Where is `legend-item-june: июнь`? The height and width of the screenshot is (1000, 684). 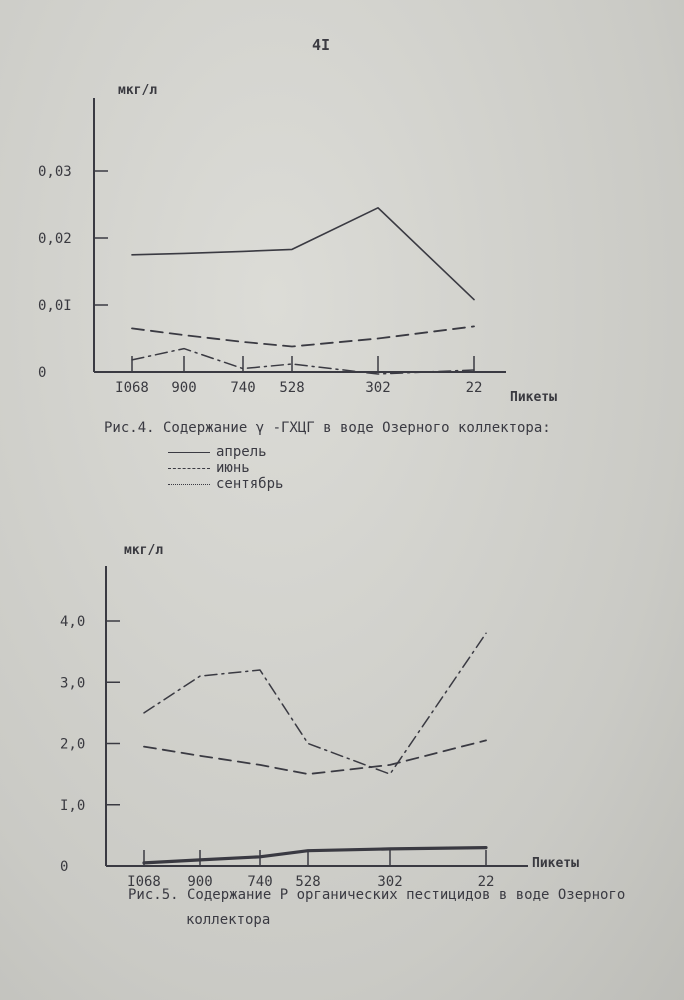
legend-item-june: июнь is located at coordinates (225, 468).